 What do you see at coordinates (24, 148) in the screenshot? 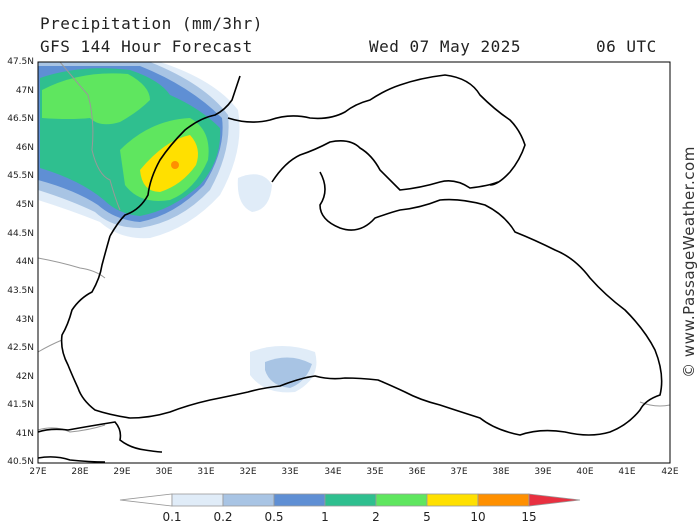
I see `lat-label: 46N` at bounding box center [24, 148].